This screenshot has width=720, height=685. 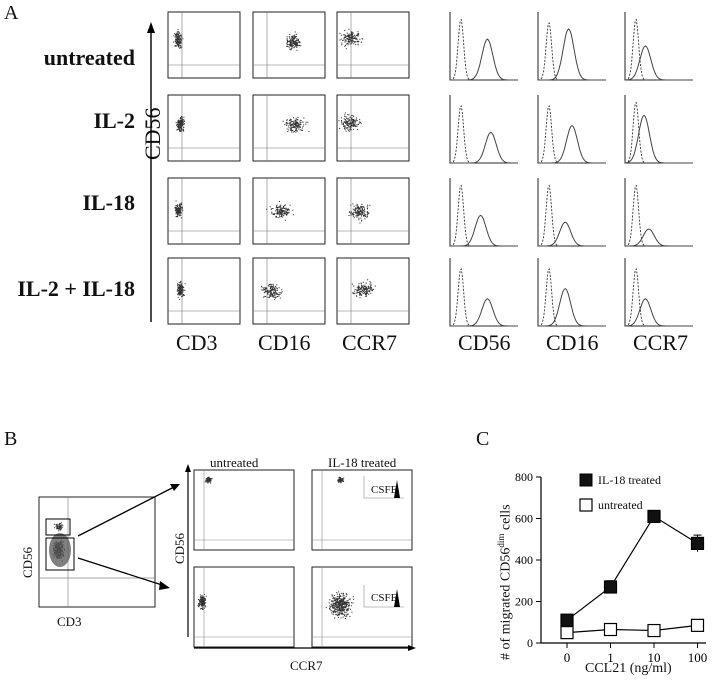 What do you see at coordinates (11, 13) in the screenshot?
I see `panel-a-letter: A` at bounding box center [11, 13].